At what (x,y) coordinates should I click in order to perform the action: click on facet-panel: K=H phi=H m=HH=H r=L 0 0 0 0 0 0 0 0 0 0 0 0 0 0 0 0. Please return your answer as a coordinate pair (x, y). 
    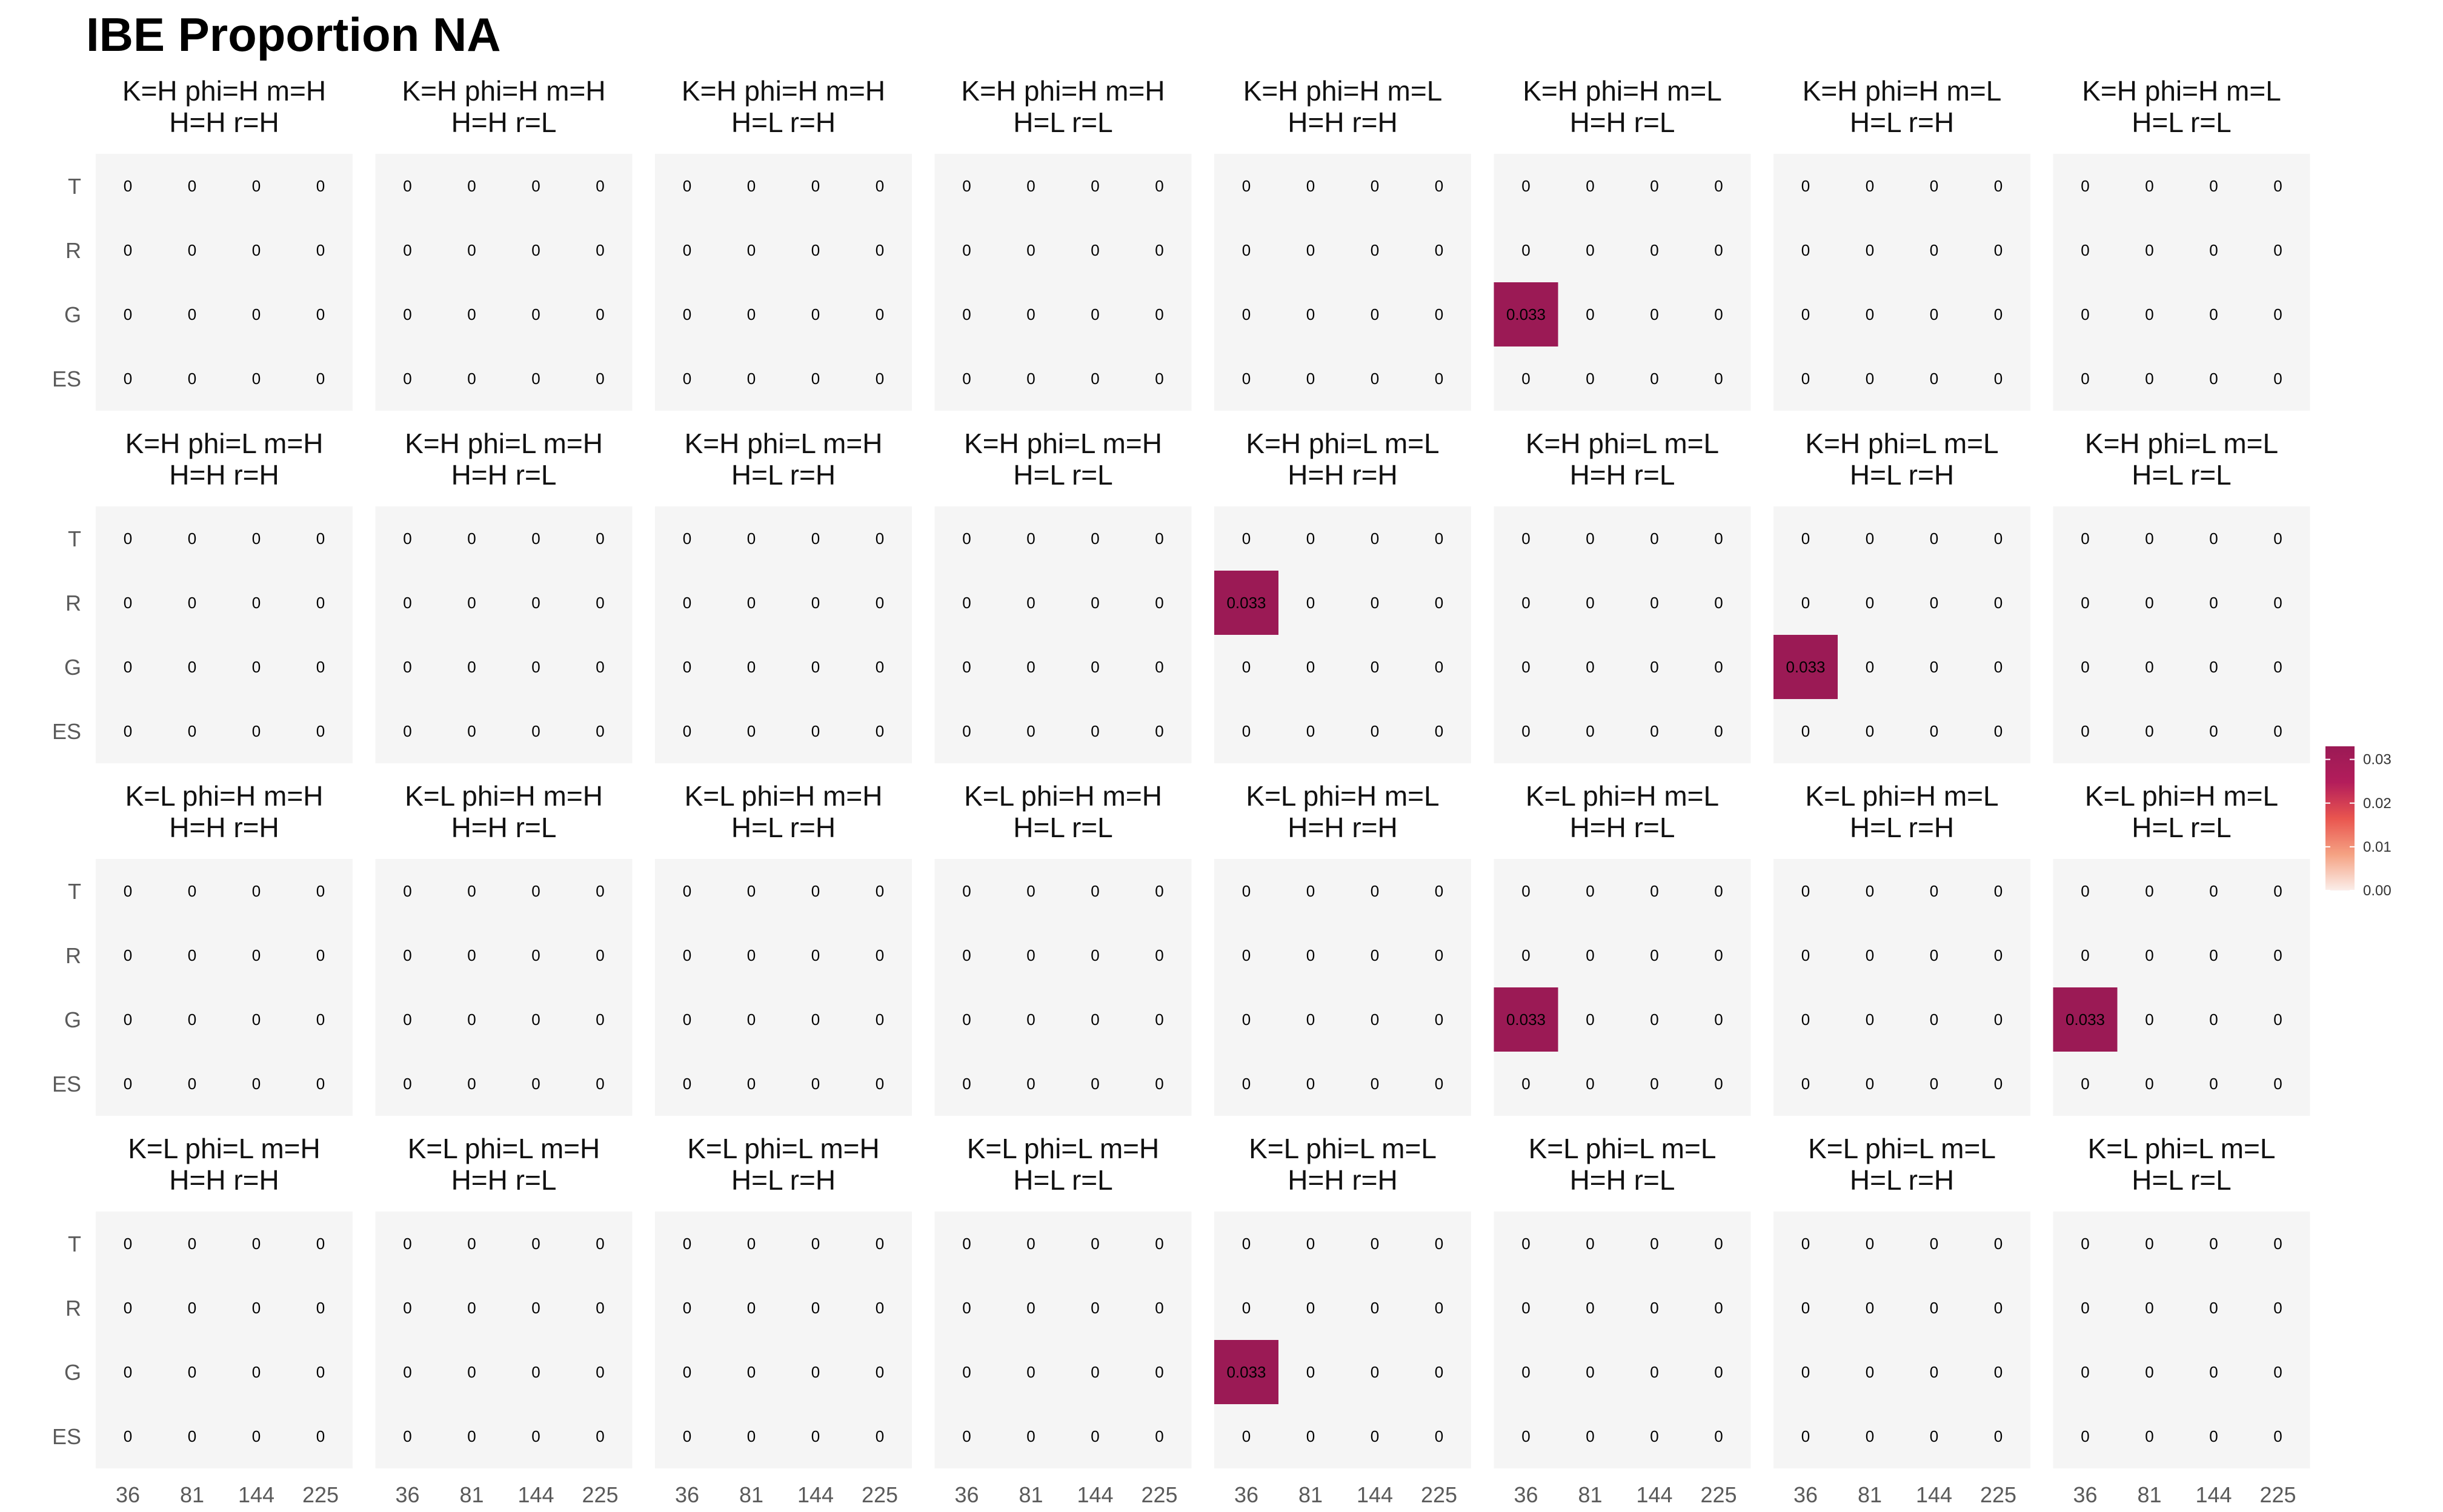
    Looking at the image, I should click on (504, 243).